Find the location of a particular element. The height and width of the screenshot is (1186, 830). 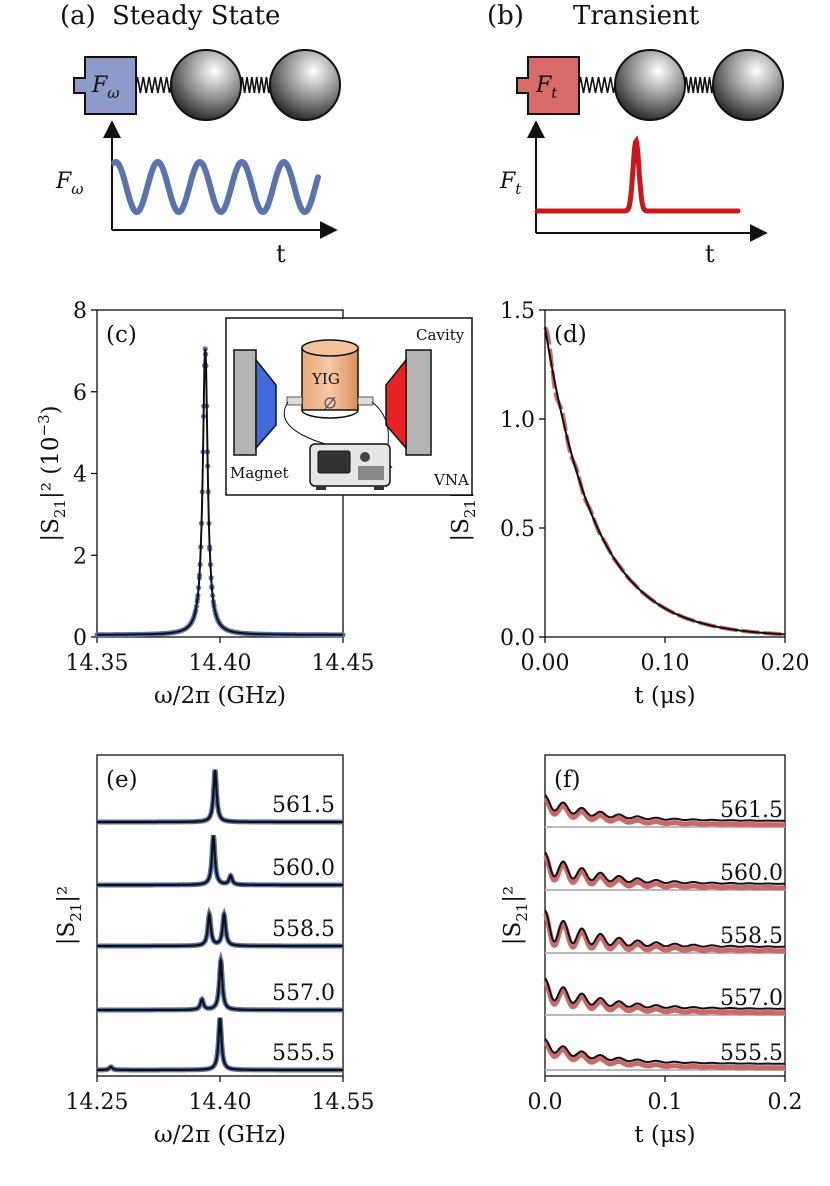

y-tick-label: 2 is located at coordinates (80, 556).